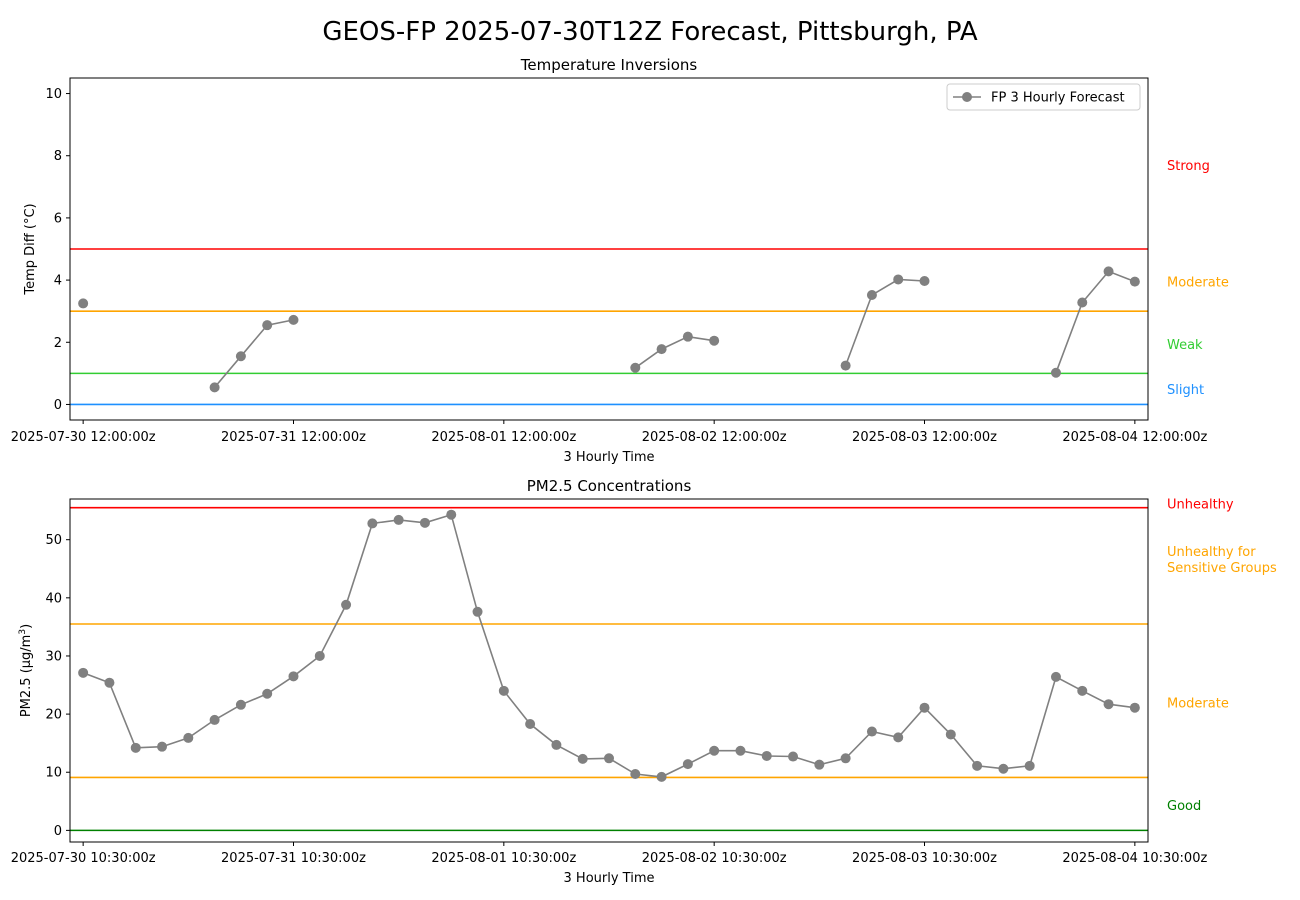  I want to click on y-axis-label-text: PM2.5 (μg/m, so click(26, 676).